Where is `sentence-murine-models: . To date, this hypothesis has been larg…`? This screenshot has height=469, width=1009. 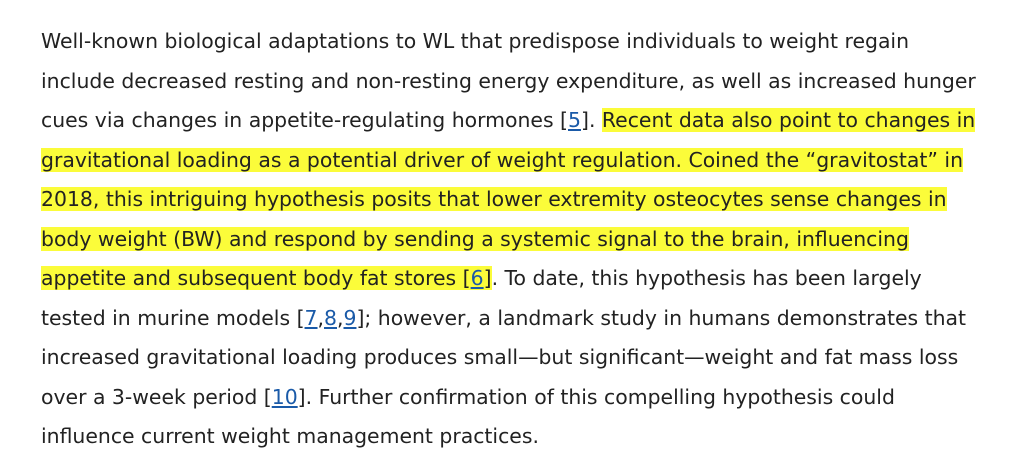
sentence-murine-models: . To date, this hypothesis has been larg… is located at coordinates (481, 298).